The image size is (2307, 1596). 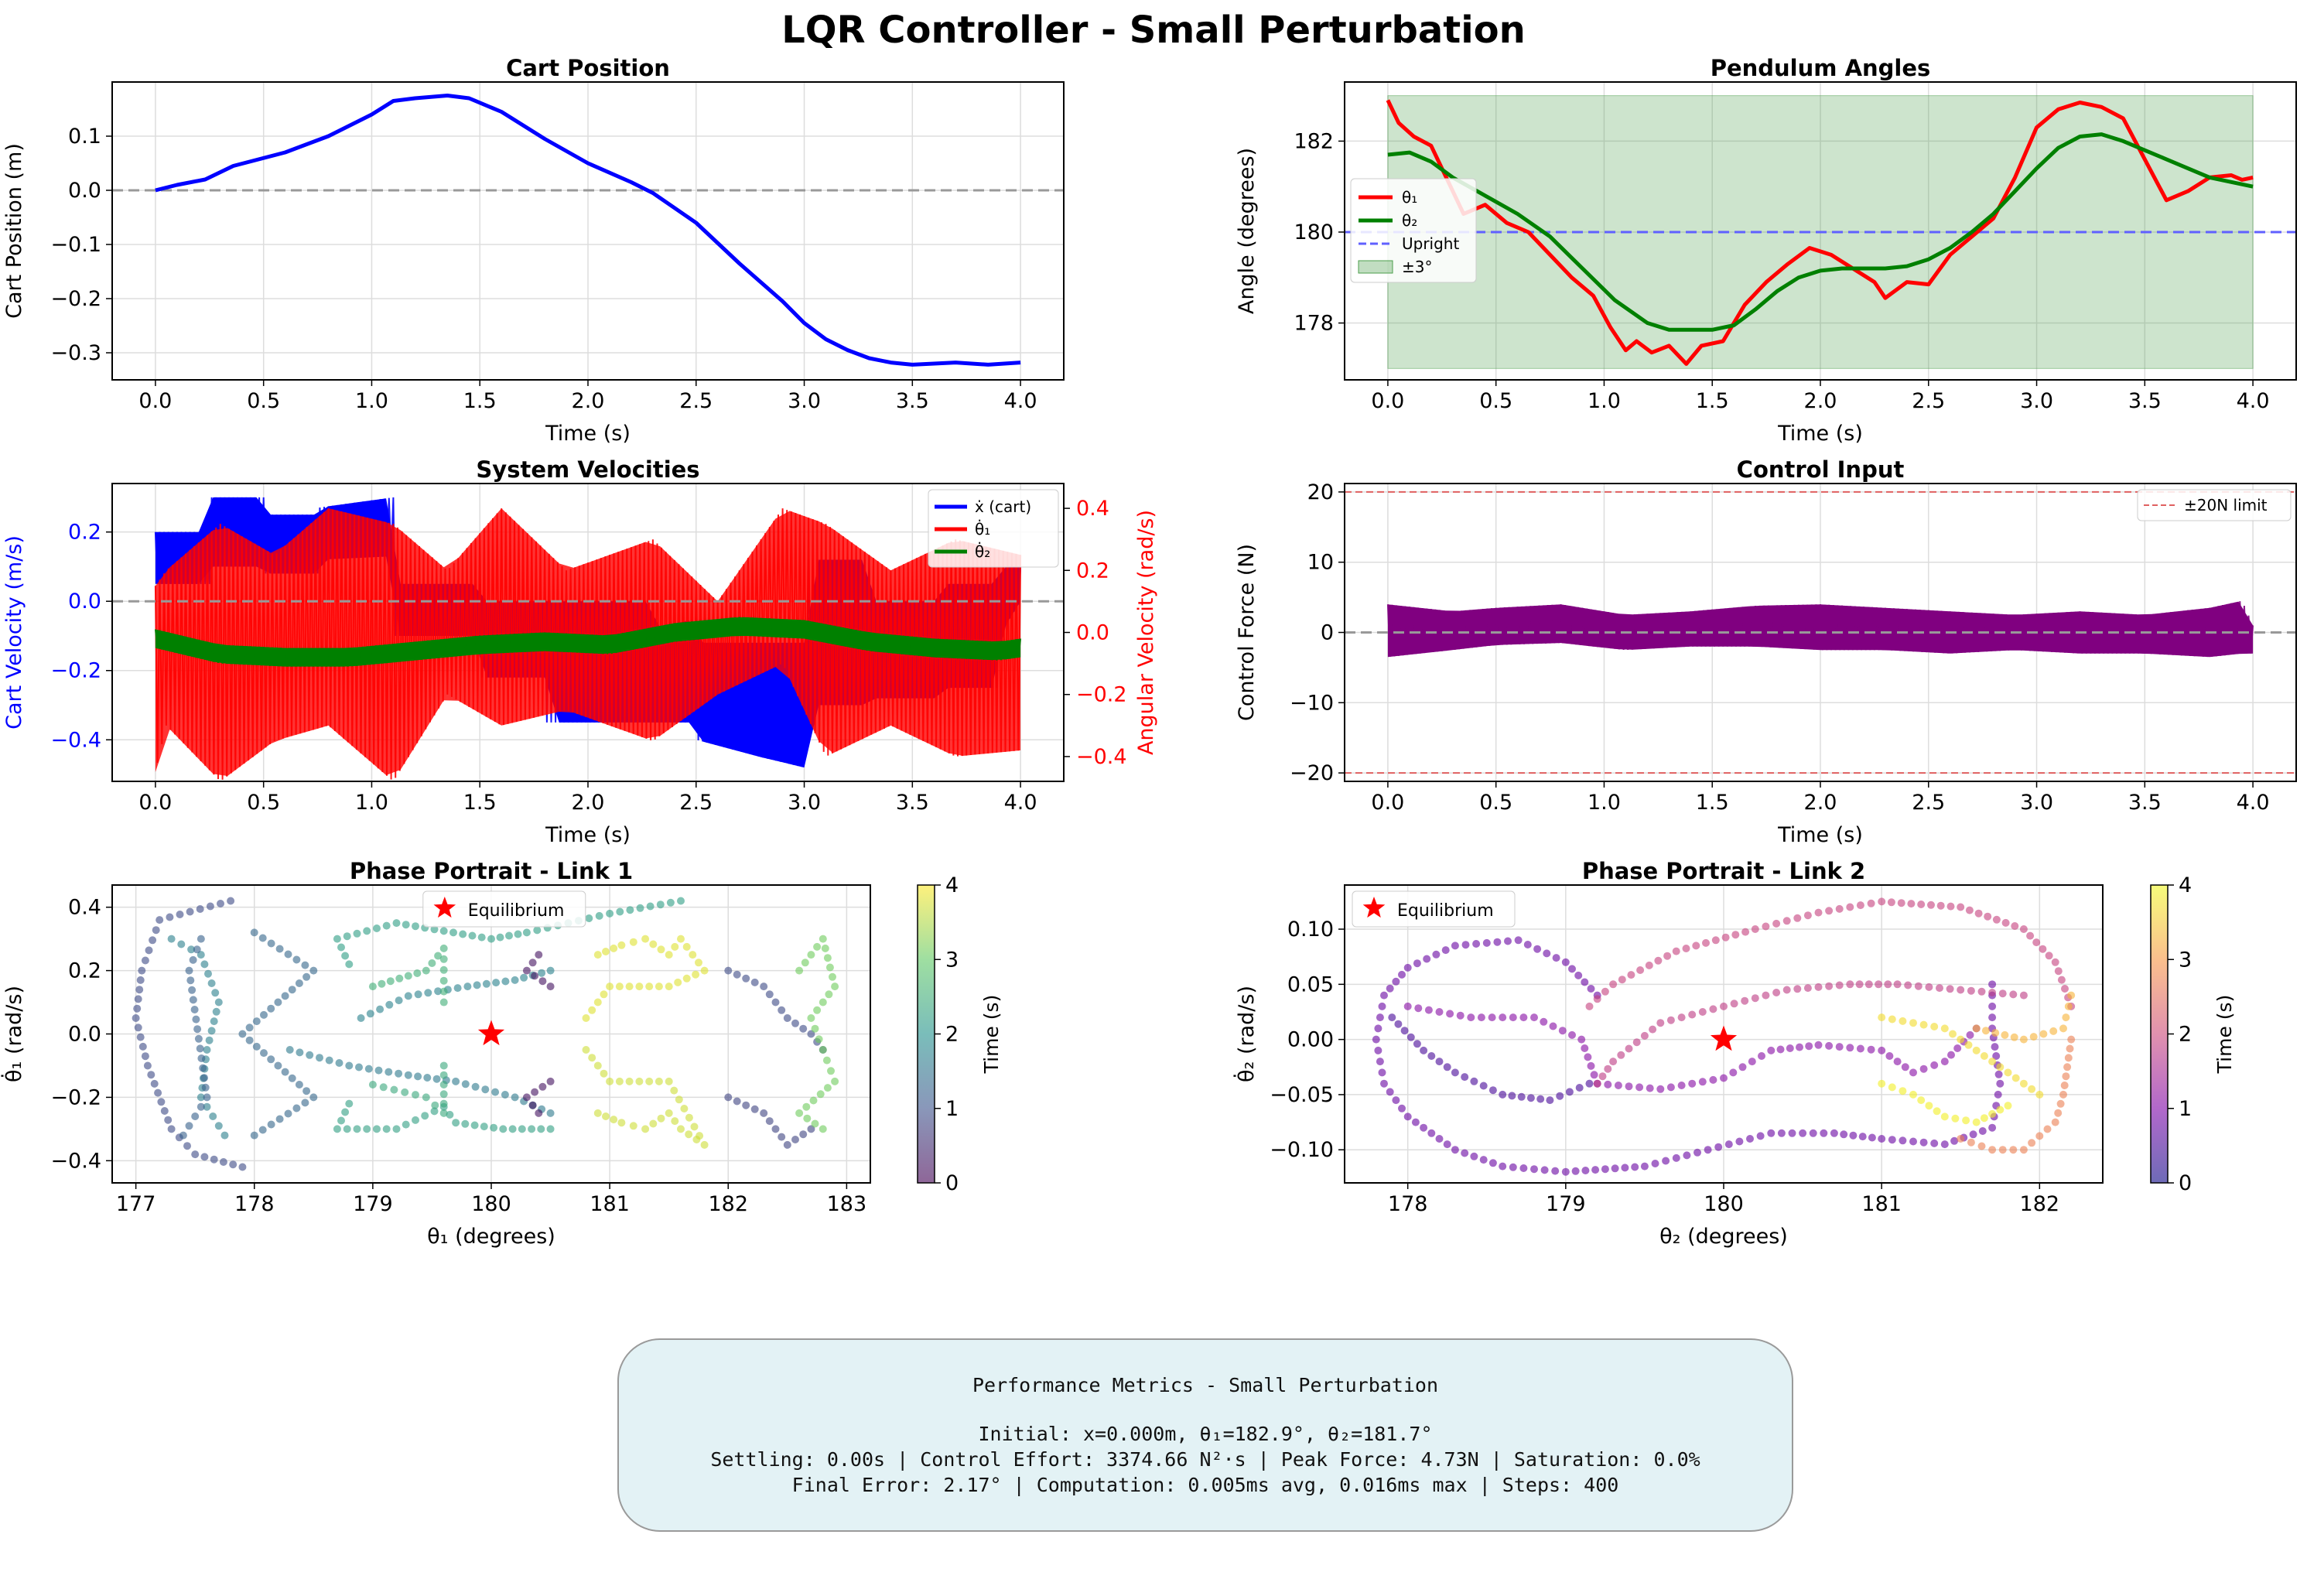 What do you see at coordinates (2145, 803) in the screenshot?
I see `x-tick-label: 3.5` at bounding box center [2145, 803].